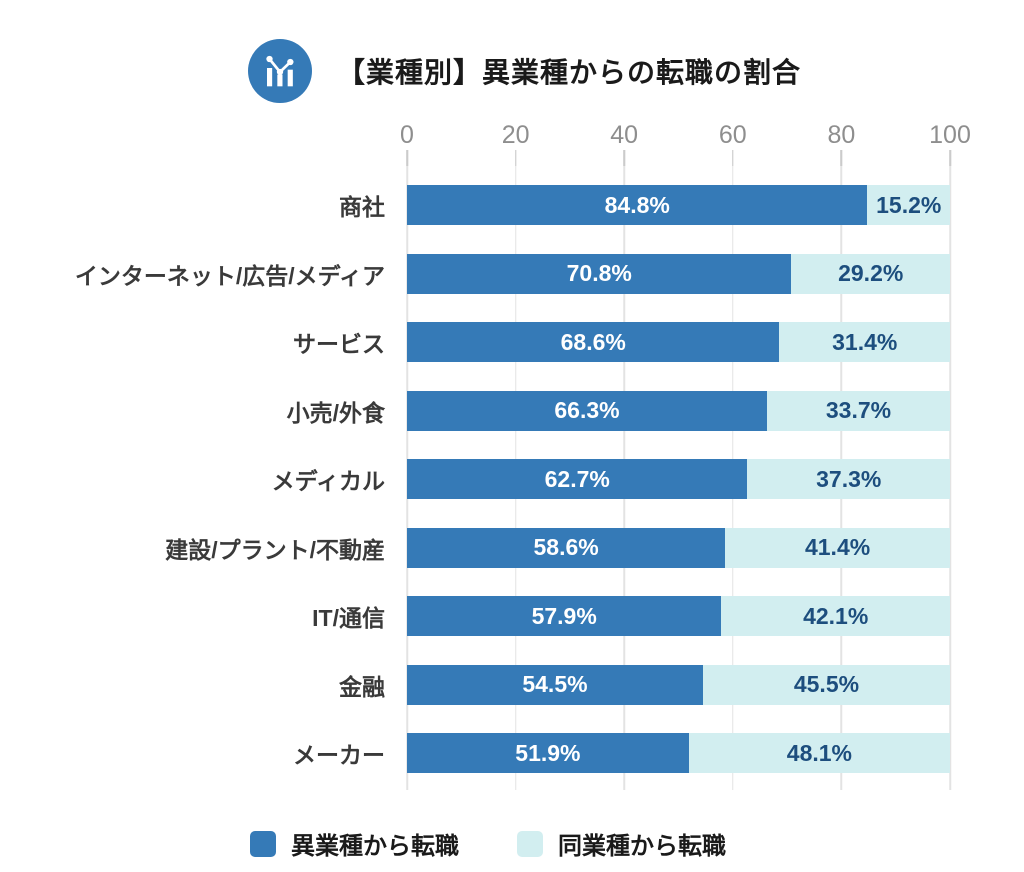 This screenshot has width=1024, height=872. What do you see at coordinates (335, 412) in the screenshot?
I see `category-label: 小売/外食` at bounding box center [335, 412].